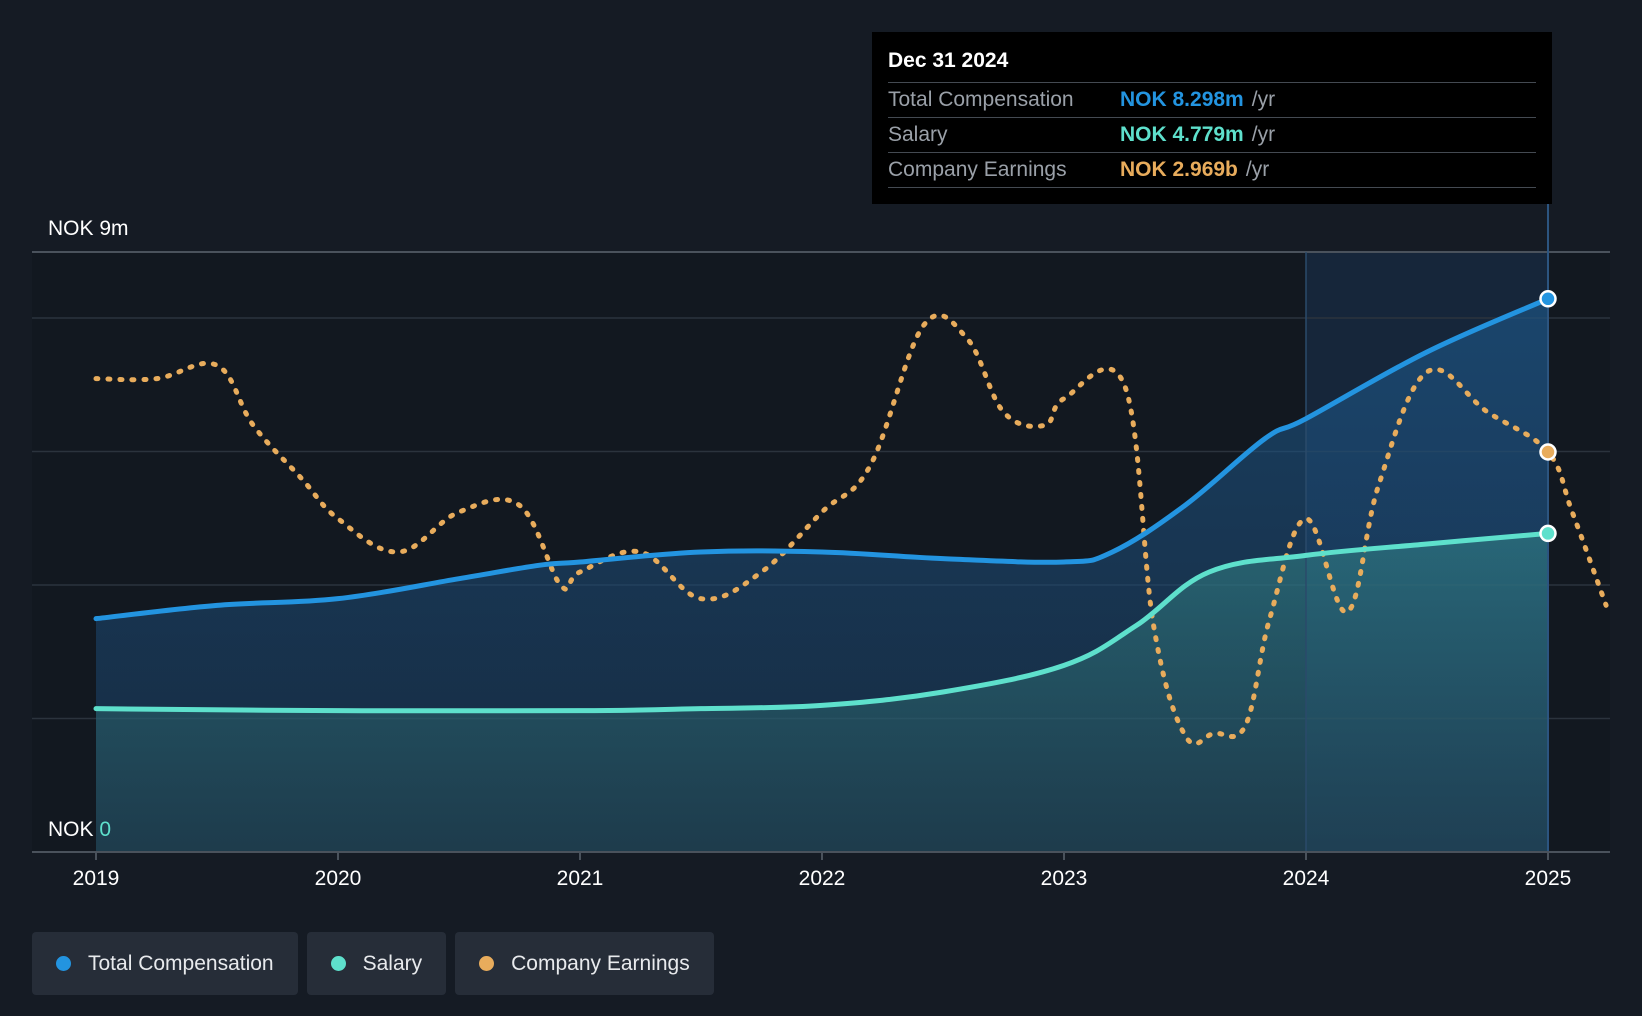  I want to click on legend-item-company-earnings: Company Earnings, so click(584, 963).